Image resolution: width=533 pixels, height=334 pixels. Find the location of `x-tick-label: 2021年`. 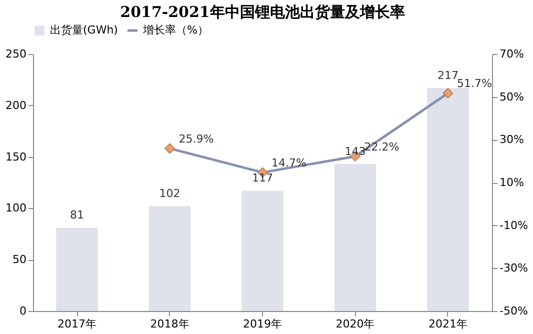

x-tick-label: 2021年 is located at coordinates (448, 324).